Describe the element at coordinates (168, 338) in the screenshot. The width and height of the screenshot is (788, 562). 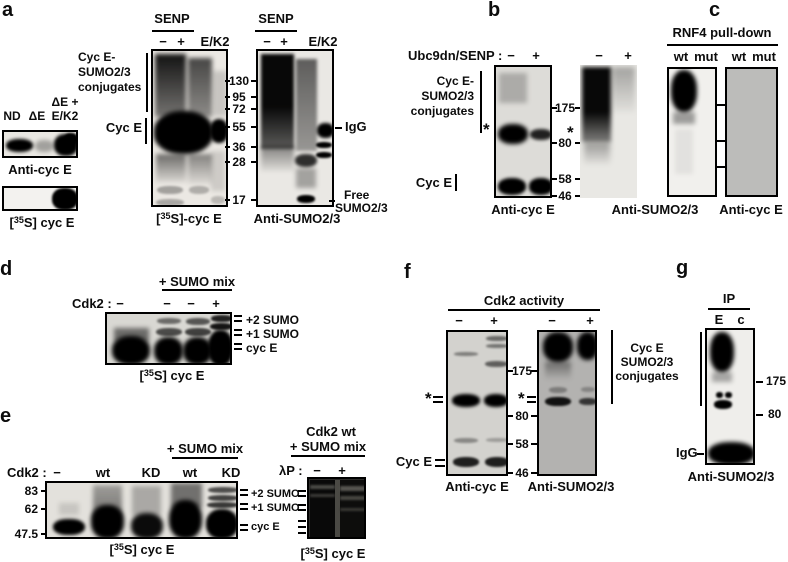
I see `panel-d-gel` at that location.